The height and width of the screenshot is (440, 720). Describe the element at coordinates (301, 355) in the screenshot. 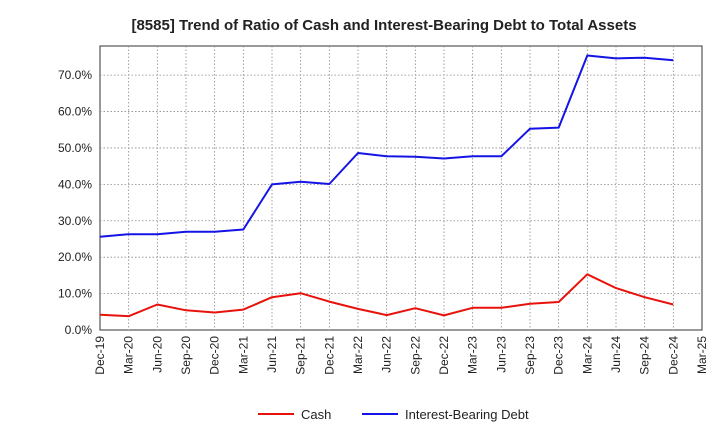

I see `x-tick-label: Sep-21` at that location.